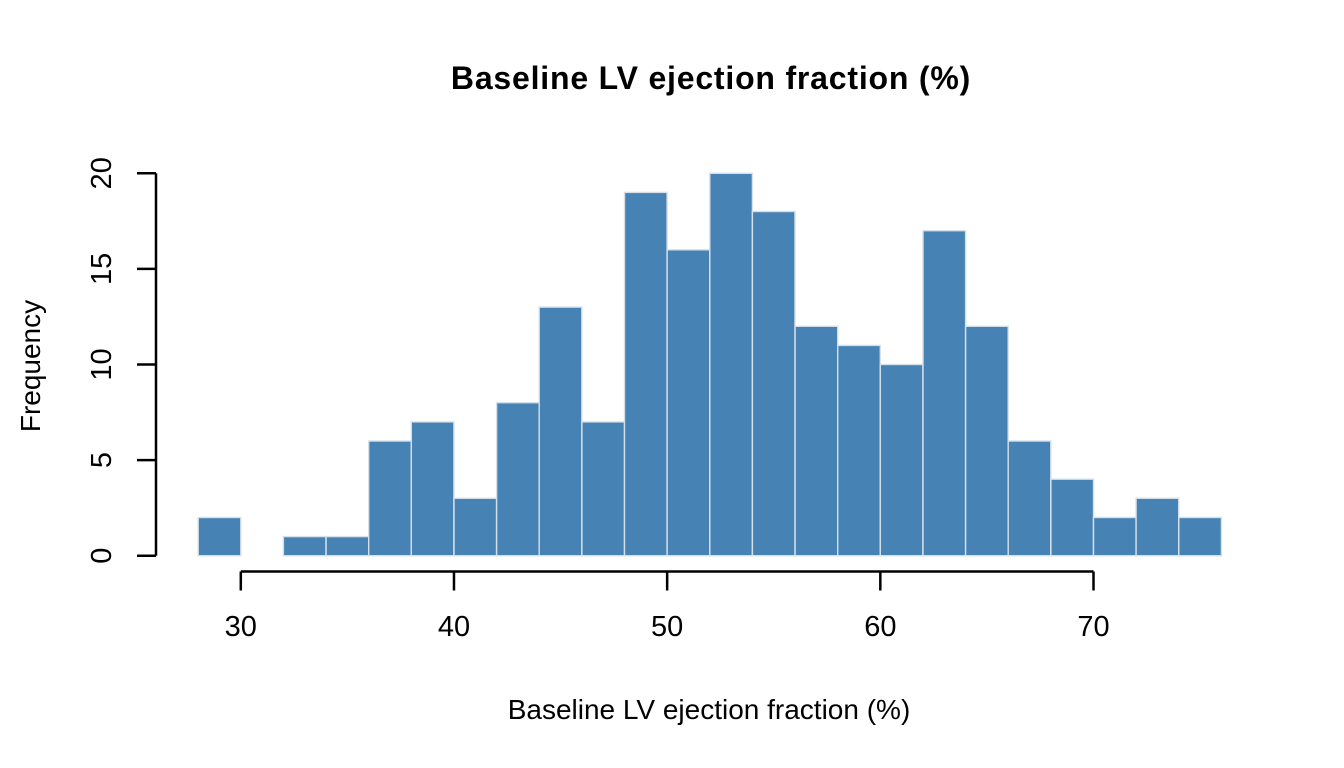 The height and width of the screenshot is (768, 1344). I want to click on x-axis-tick-label: 70, so click(1093, 627).